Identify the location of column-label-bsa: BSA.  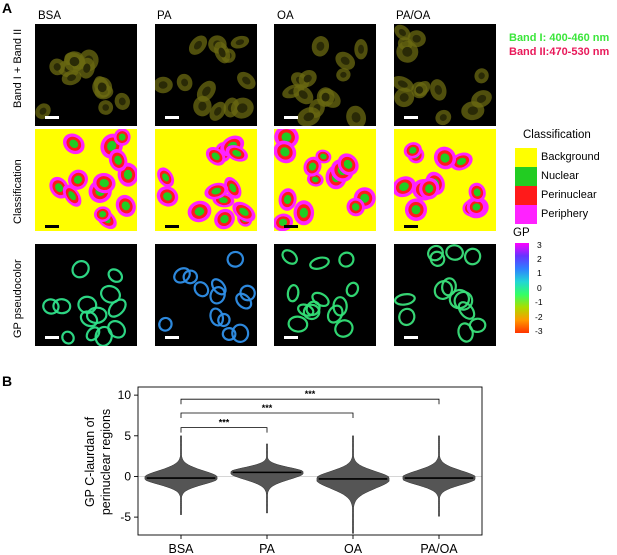
(50, 16).